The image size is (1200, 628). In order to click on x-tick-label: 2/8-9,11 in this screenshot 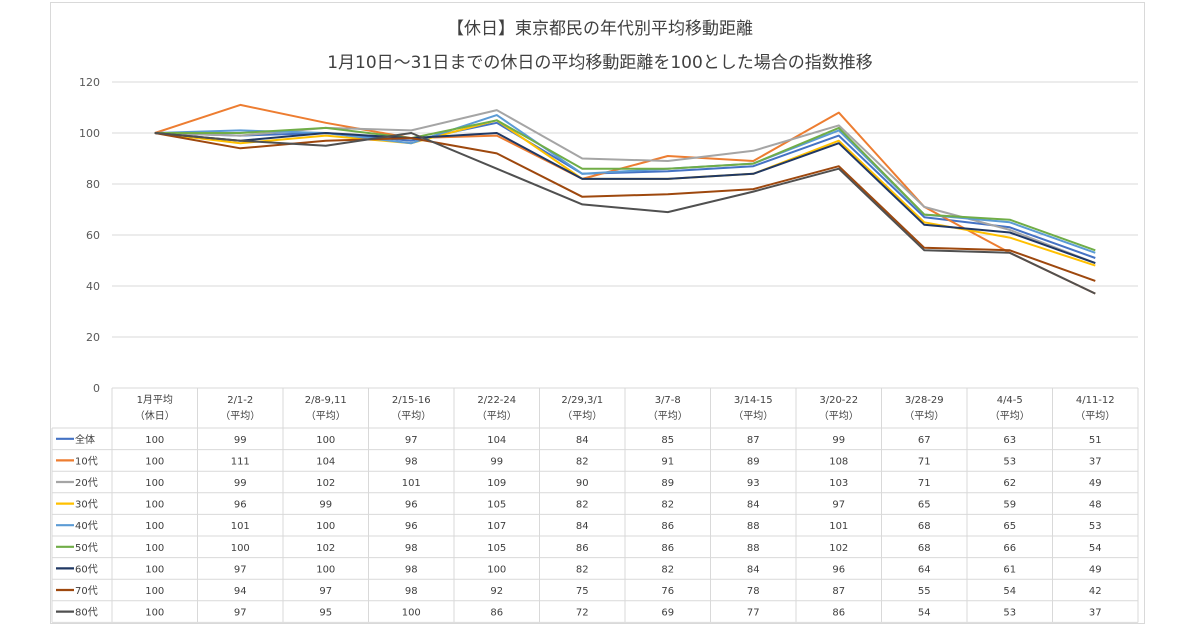, I will do `click(326, 400)`.